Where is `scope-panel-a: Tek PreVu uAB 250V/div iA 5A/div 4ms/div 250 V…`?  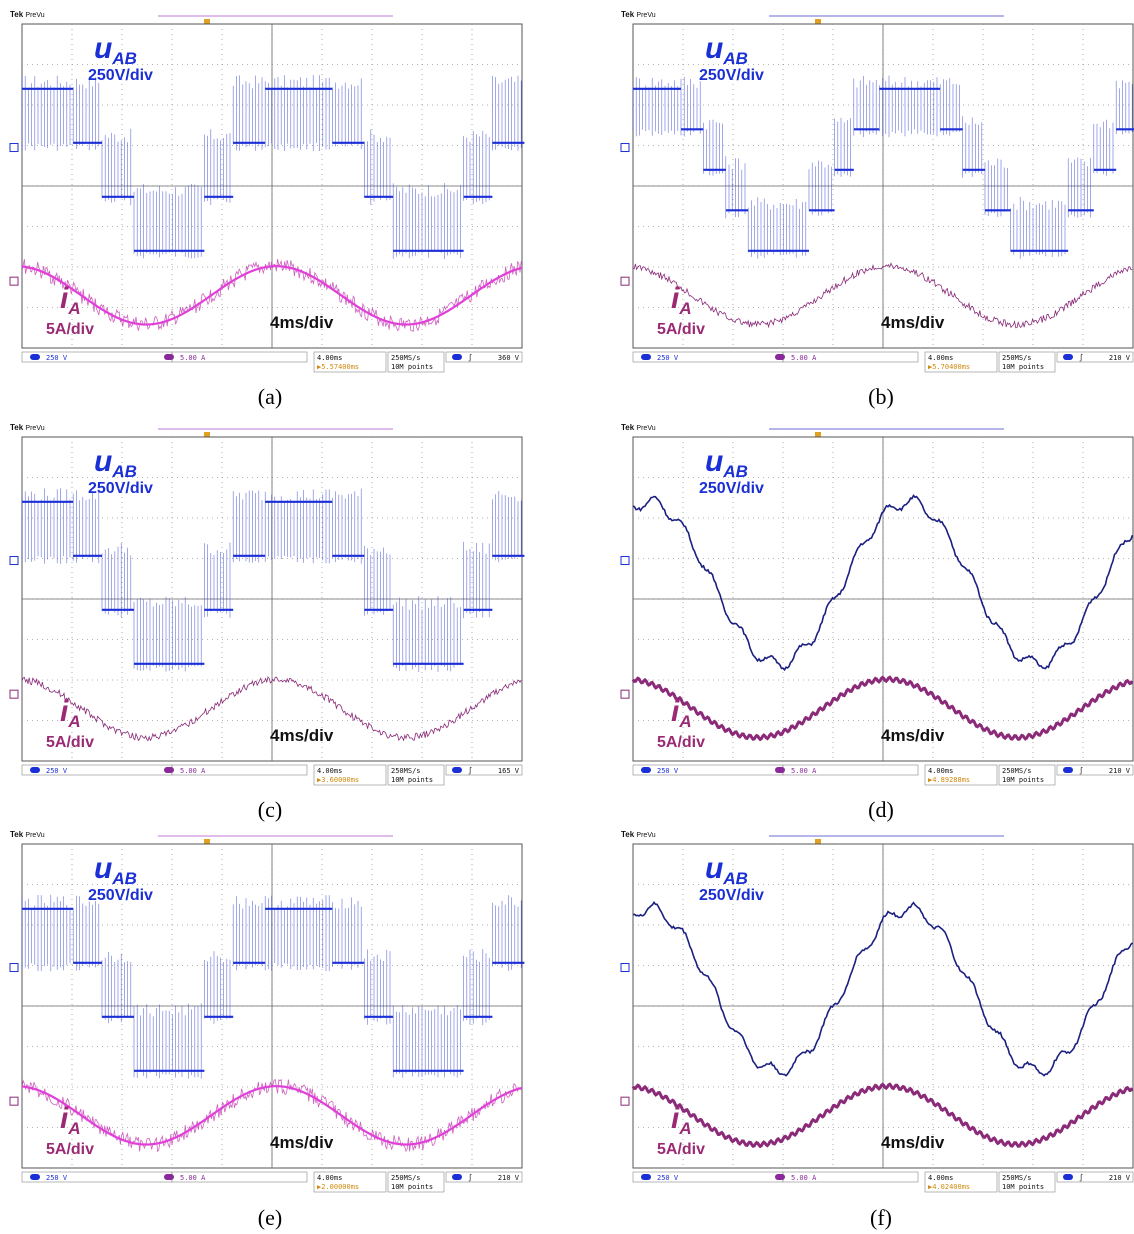
scope-panel-a: Tek PreVu uAB 250V/div iA 5A/div 4ms/div 250 V… is located at coordinates (270, 191).